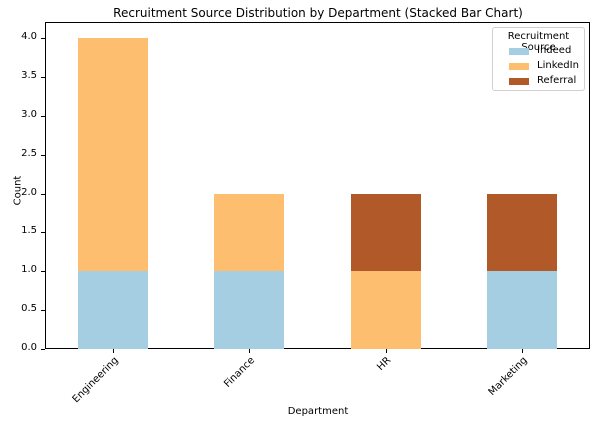  I want to click on x-tick-label: Finance, so click(240, 372).